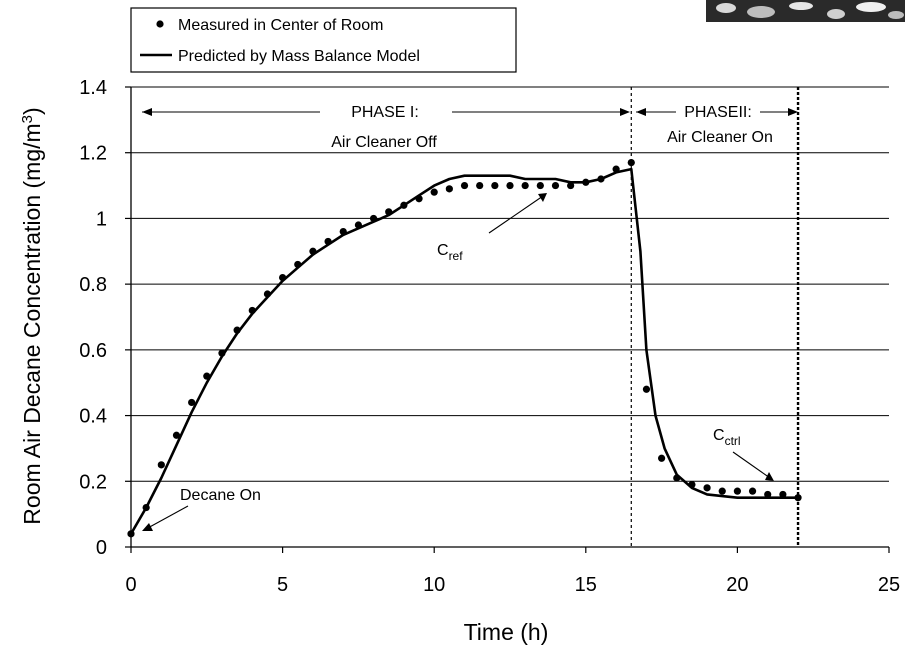  I want to click on cctrl-label: Cctrl, so click(727, 437).